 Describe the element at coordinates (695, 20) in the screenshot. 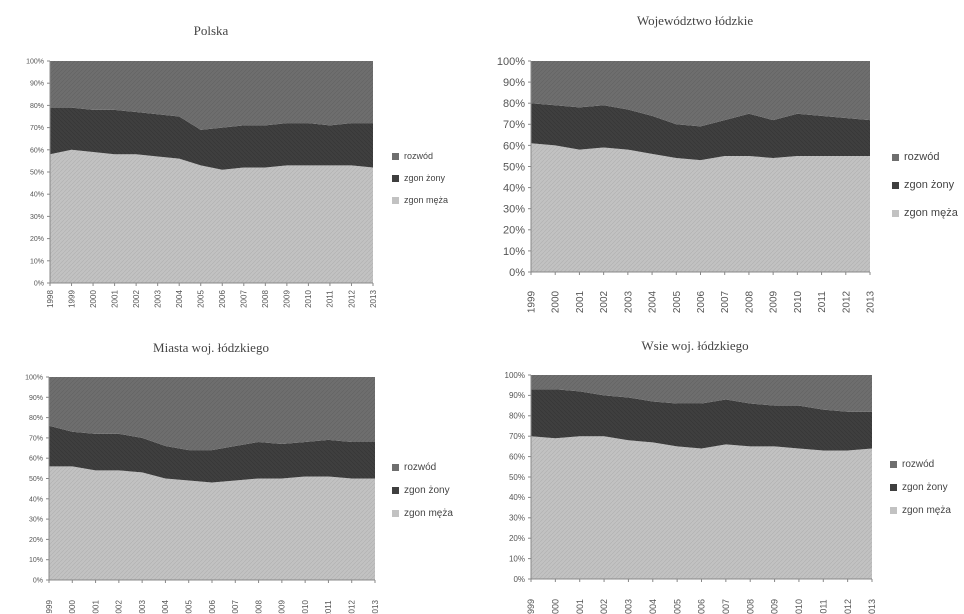

I see `chart-title: Województwo łódzkie` at that location.